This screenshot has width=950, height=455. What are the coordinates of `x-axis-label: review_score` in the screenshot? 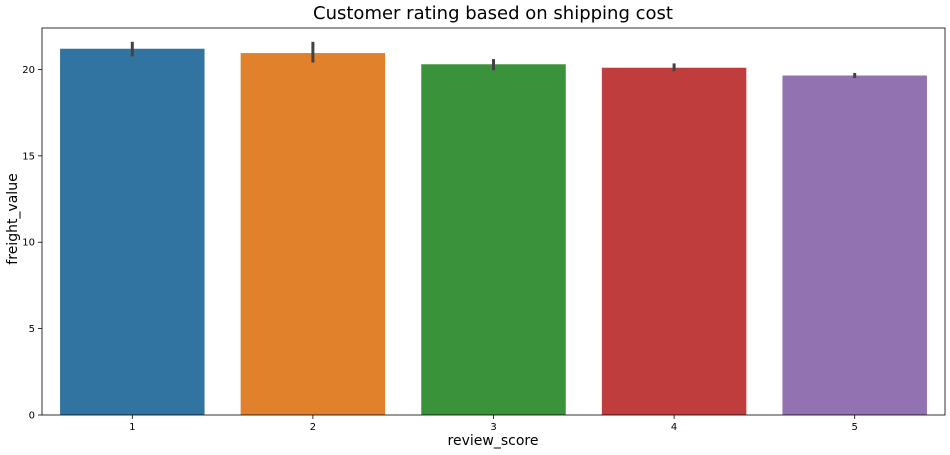 It's located at (493, 441).